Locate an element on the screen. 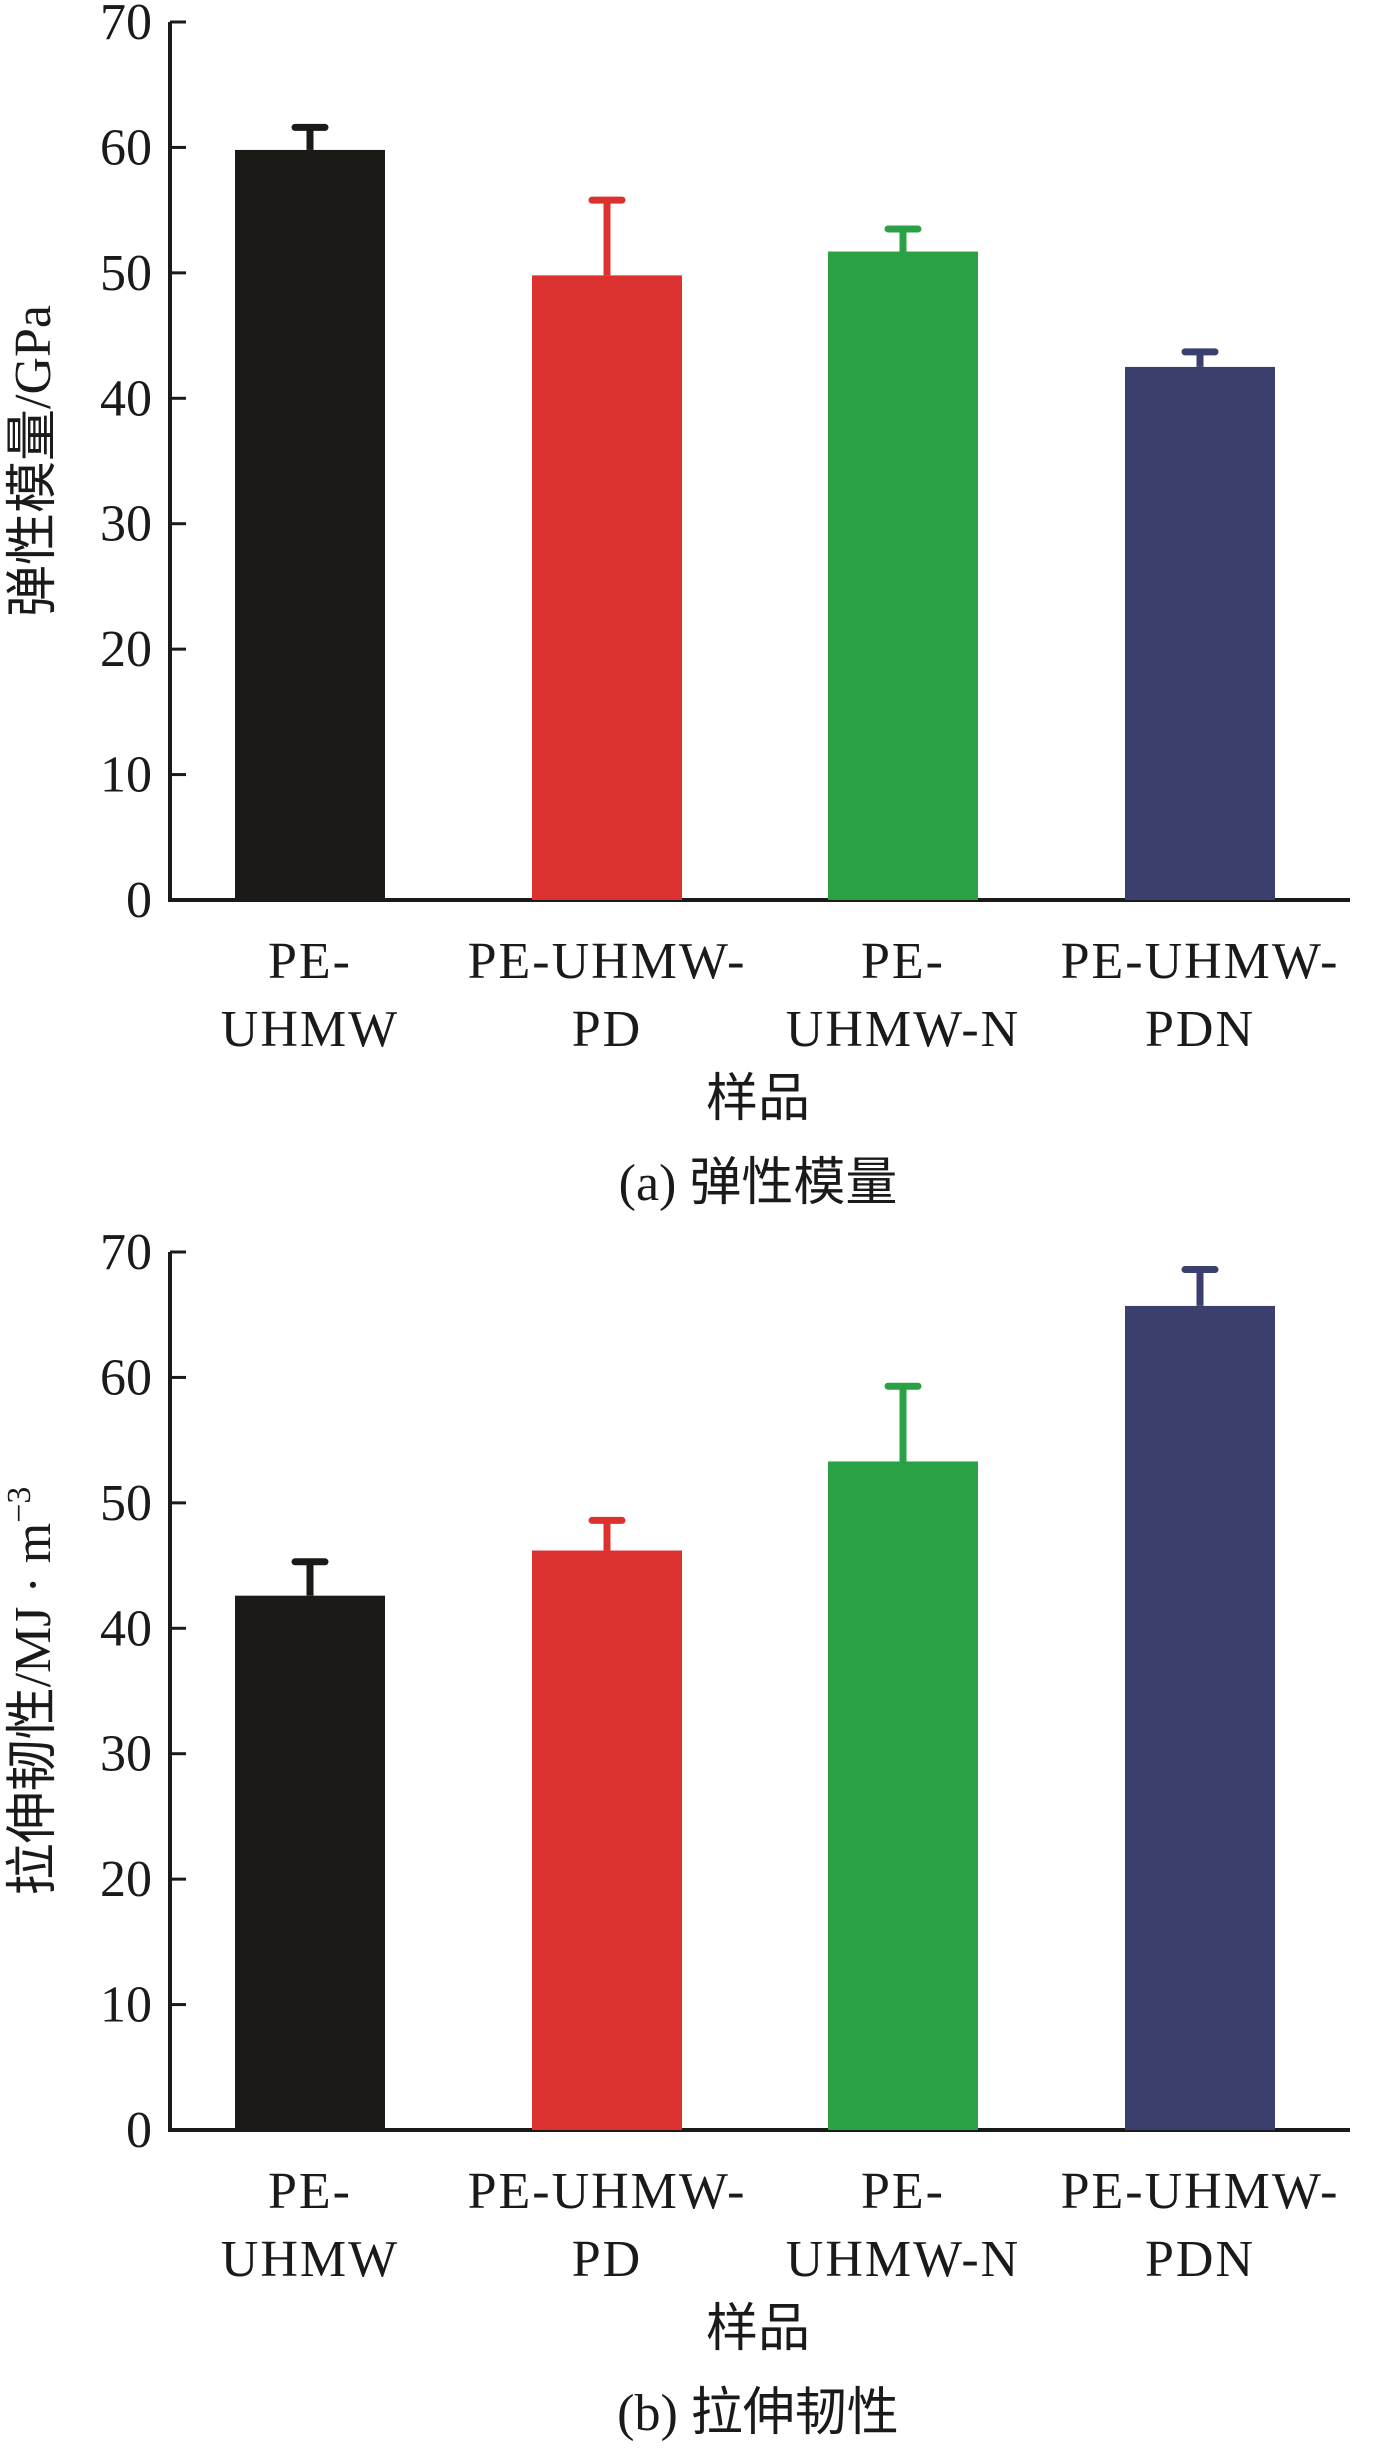  y-axis-title: 弹性模量/GPa is located at coordinates (33, 461).